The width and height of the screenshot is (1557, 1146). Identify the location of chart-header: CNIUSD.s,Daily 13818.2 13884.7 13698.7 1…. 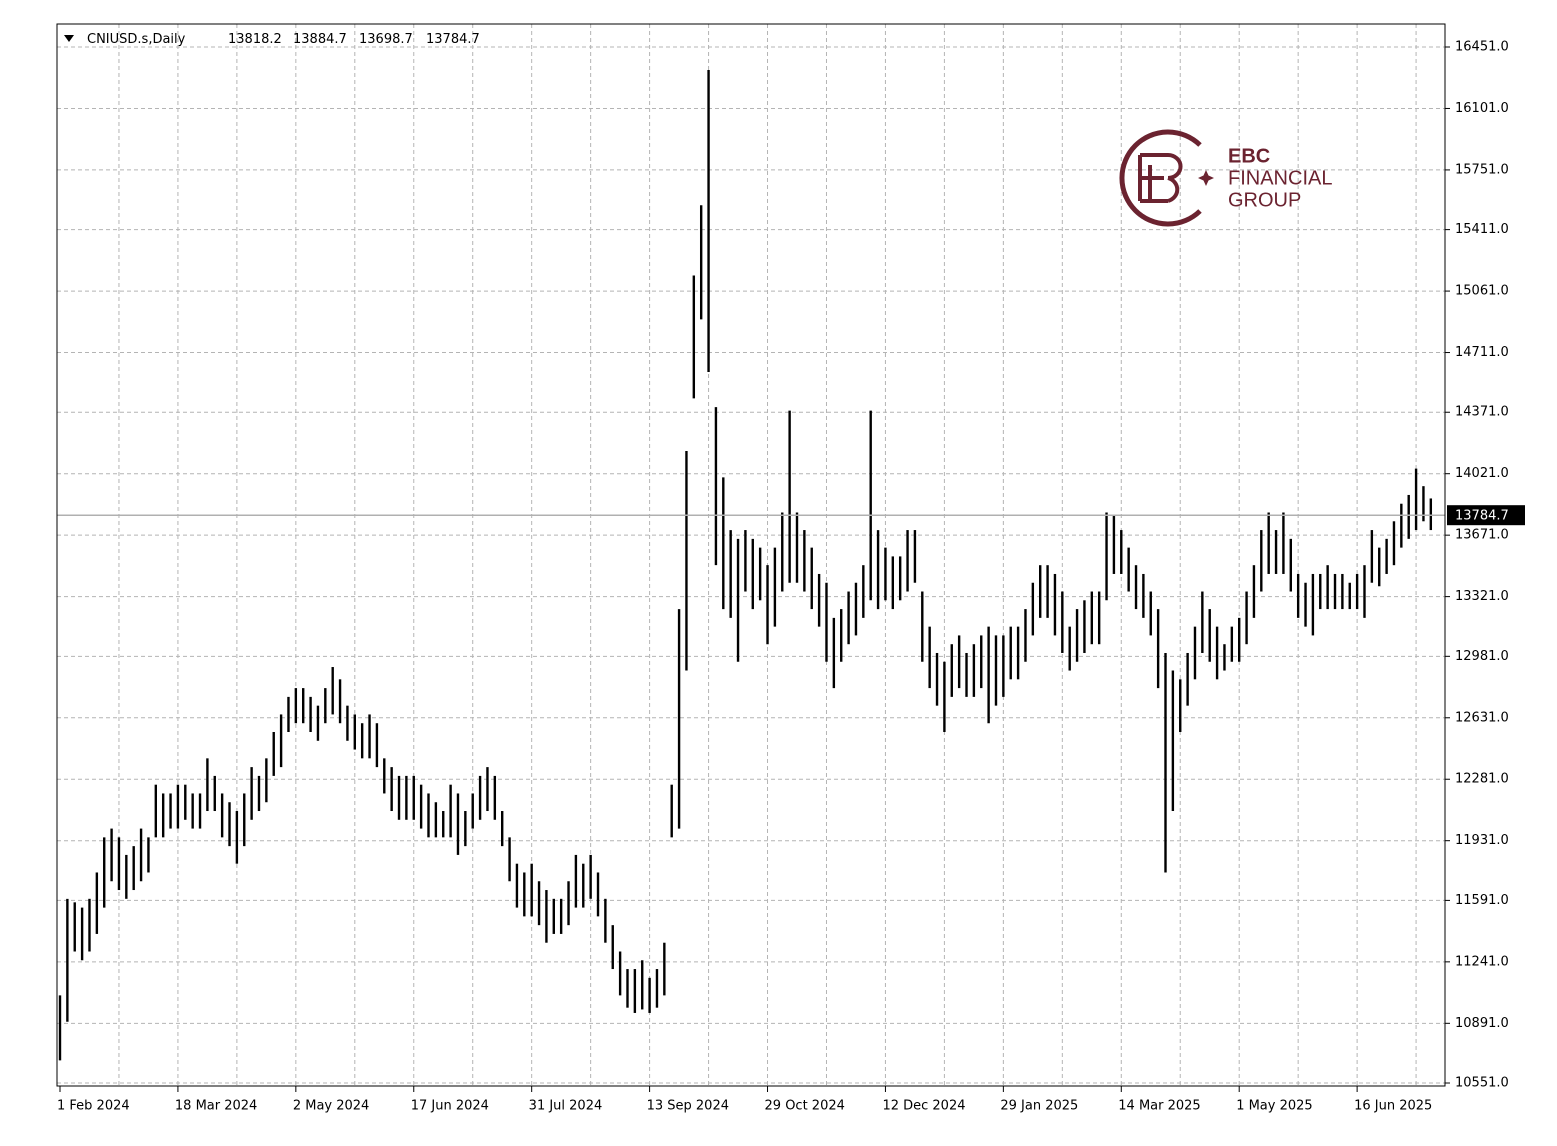
(283, 39).